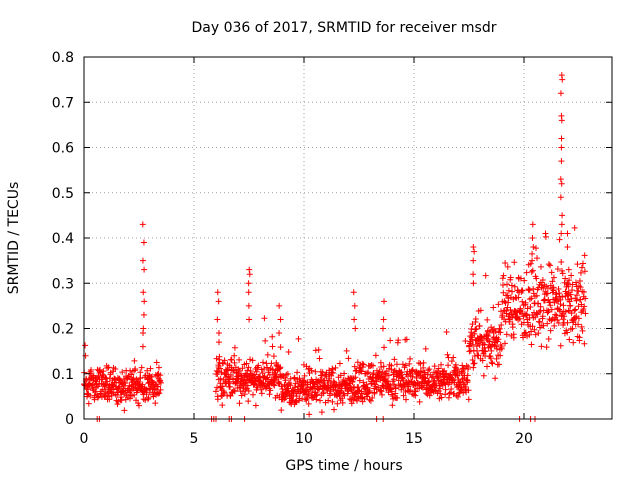 This screenshot has height=480, width=640. What do you see at coordinates (63, 330) in the screenshot?
I see `y-tick-label: 0.2` at bounding box center [63, 330].